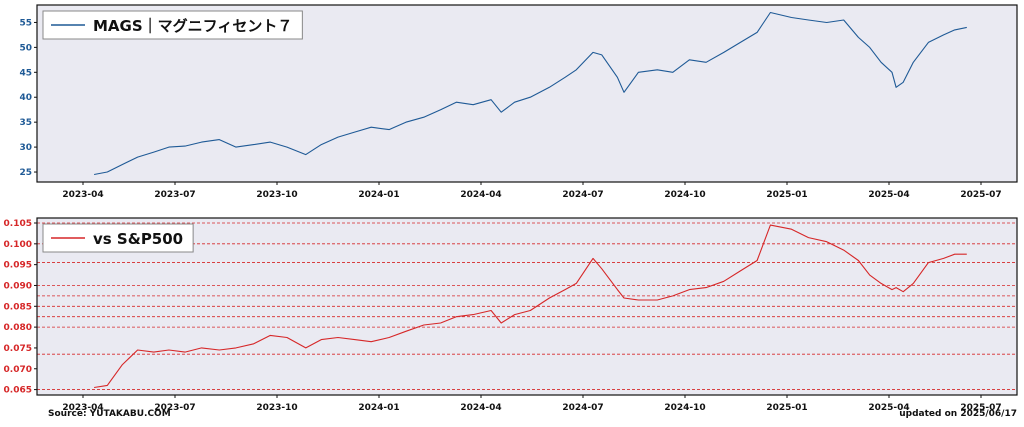  What do you see at coordinates (18, 328) in the screenshot?
I see `y-tick-label: 0.080` at bounding box center [18, 328].